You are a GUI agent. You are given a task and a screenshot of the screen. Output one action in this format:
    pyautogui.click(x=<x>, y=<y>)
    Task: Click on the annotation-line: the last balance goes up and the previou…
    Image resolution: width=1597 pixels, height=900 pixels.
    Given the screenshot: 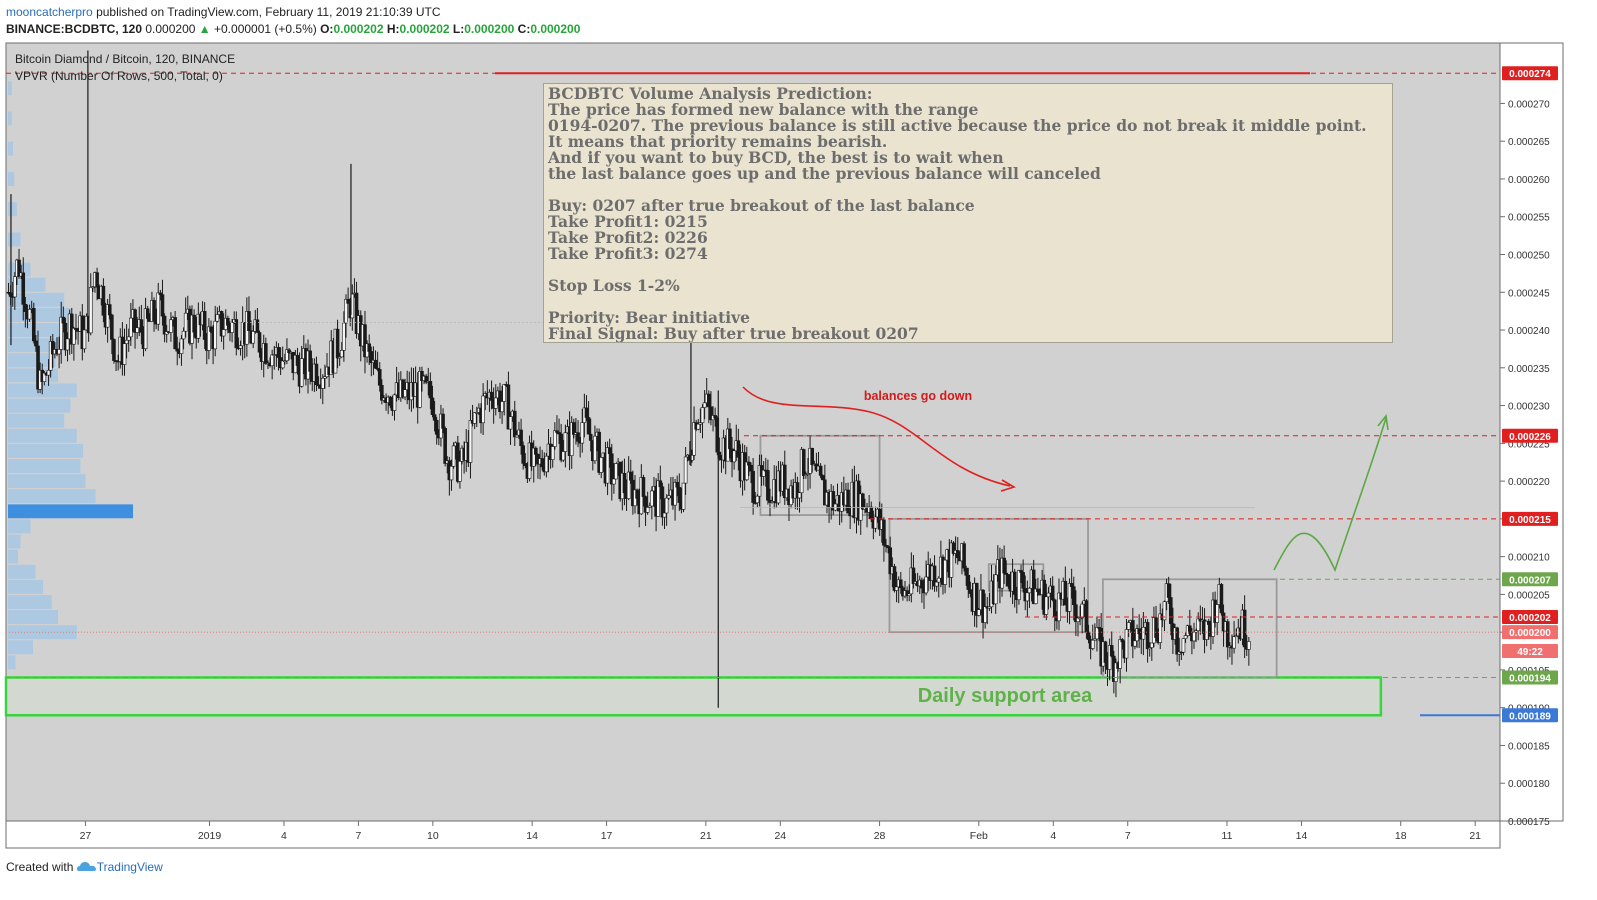 What is the action you would take?
    pyautogui.click(x=824, y=173)
    